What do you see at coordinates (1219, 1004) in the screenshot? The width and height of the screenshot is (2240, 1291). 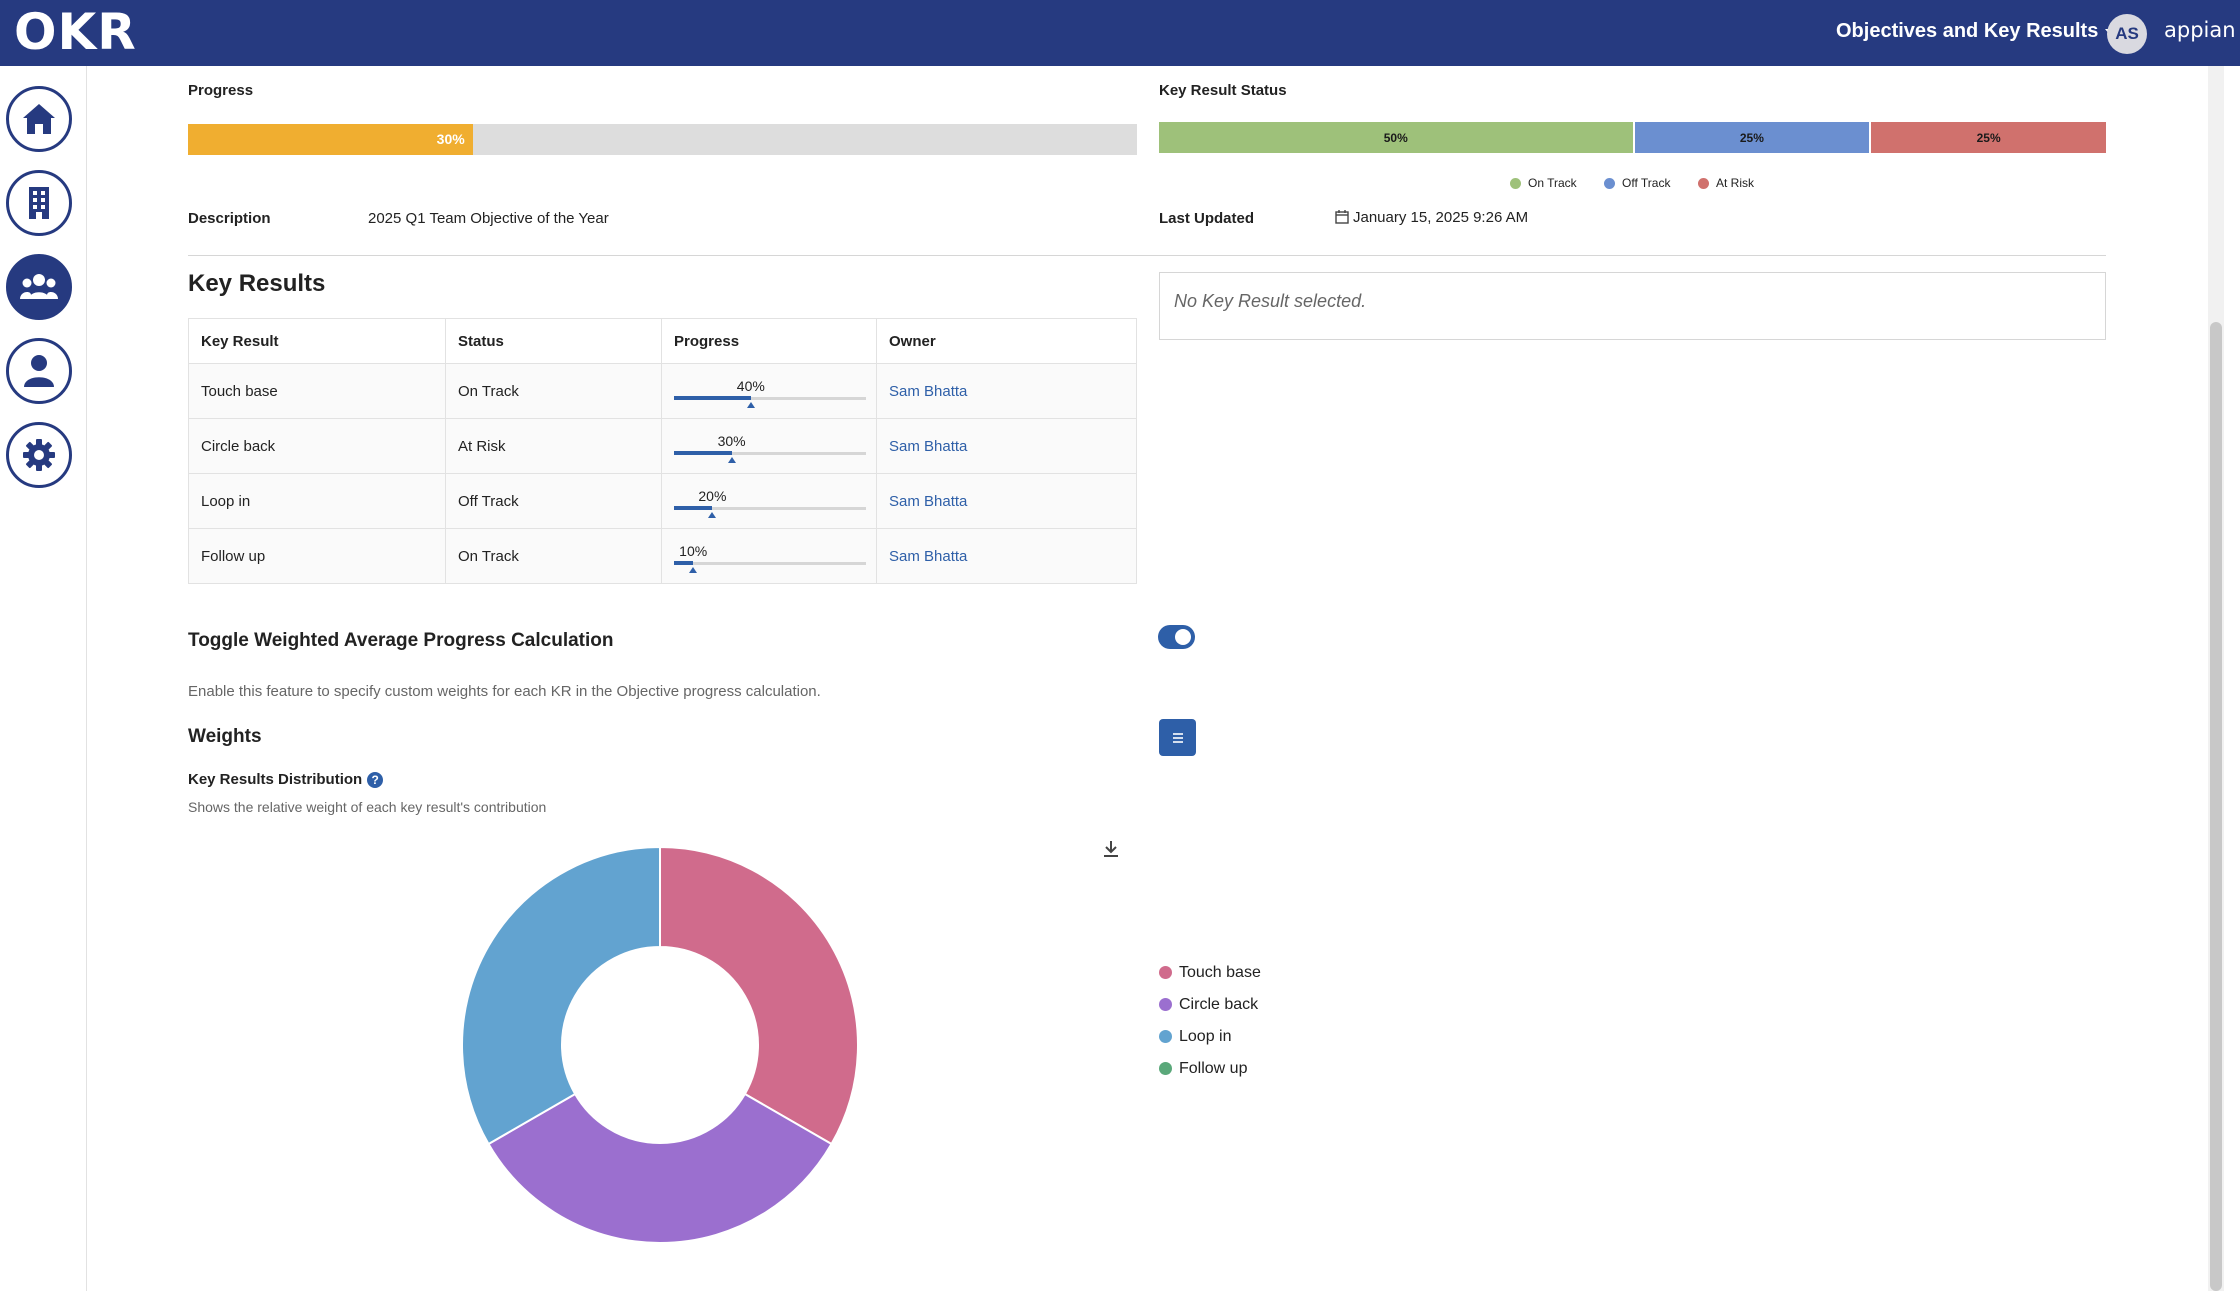 I see `legend-label: Circle back` at bounding box center [1219, 1004].